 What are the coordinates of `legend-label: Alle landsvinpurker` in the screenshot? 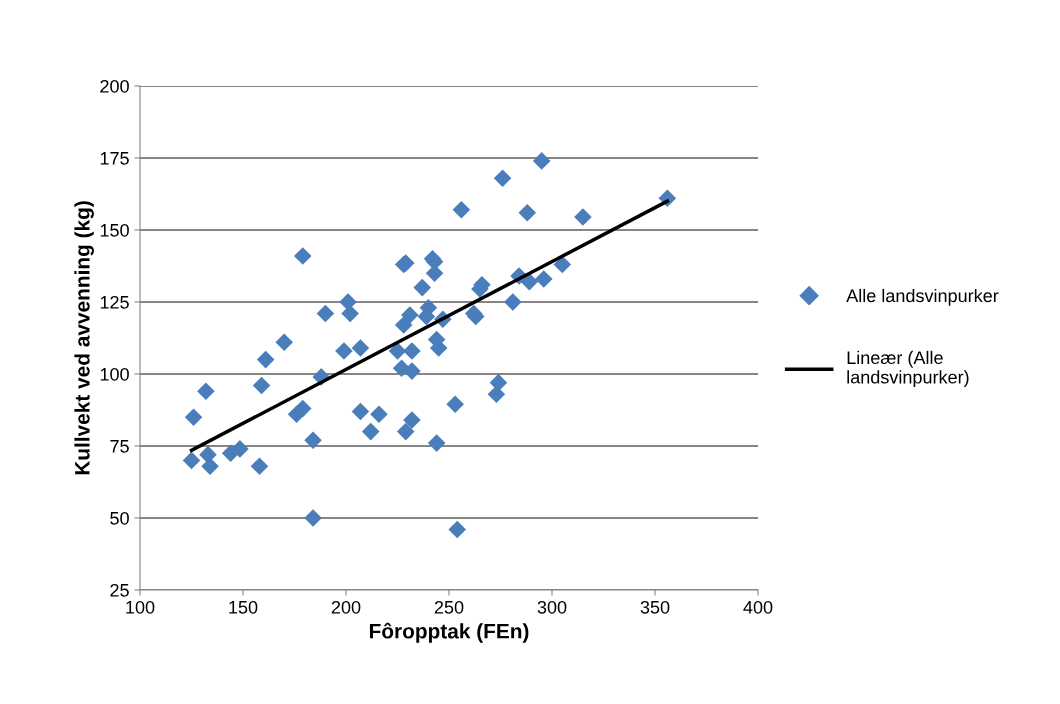 It's located at (922, 297).